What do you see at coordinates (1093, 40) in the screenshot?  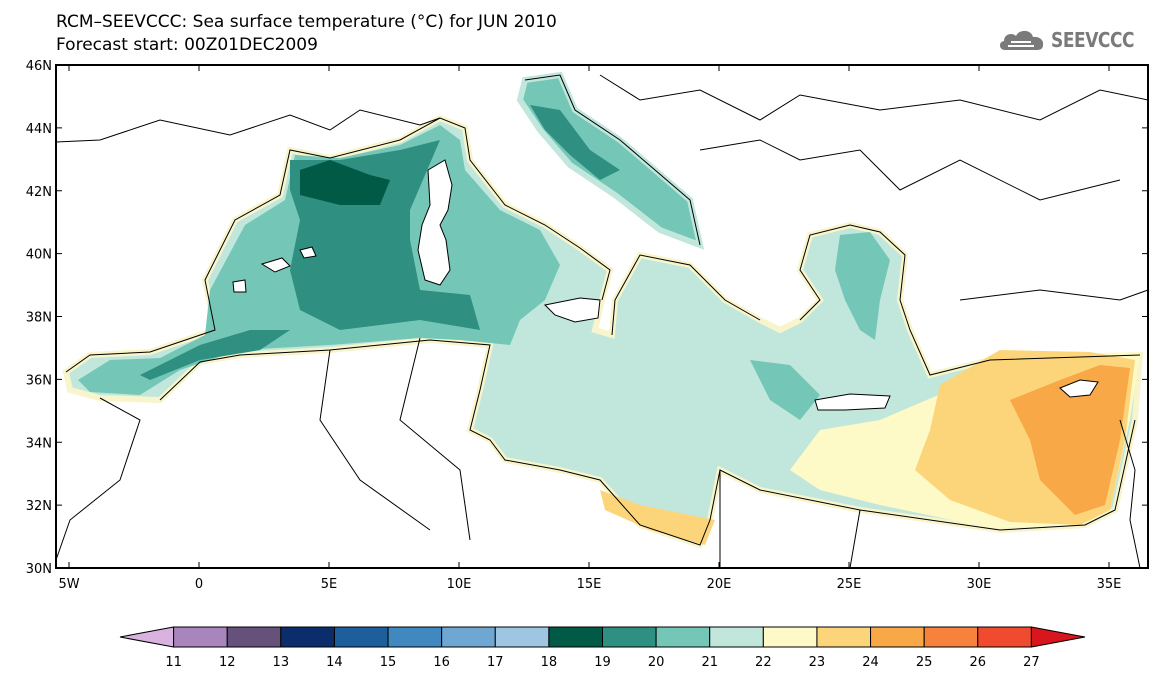 I see `logo-text: SEEVCCC` at bounding box center [1093, 40].